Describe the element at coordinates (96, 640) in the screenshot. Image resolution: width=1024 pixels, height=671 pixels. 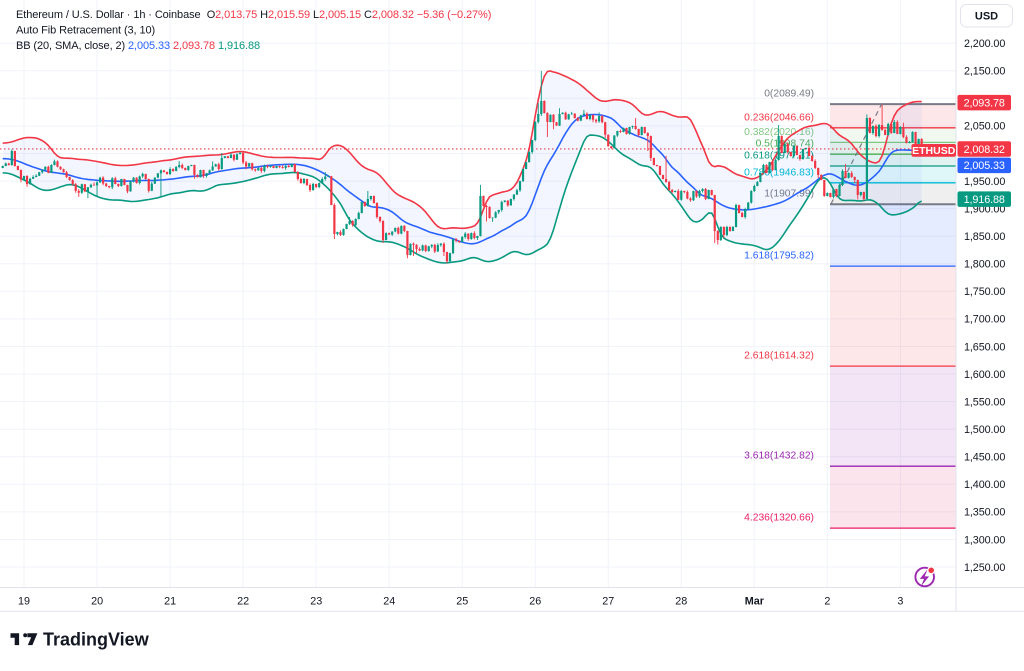
I see `svg-text: TradingView` at that location.